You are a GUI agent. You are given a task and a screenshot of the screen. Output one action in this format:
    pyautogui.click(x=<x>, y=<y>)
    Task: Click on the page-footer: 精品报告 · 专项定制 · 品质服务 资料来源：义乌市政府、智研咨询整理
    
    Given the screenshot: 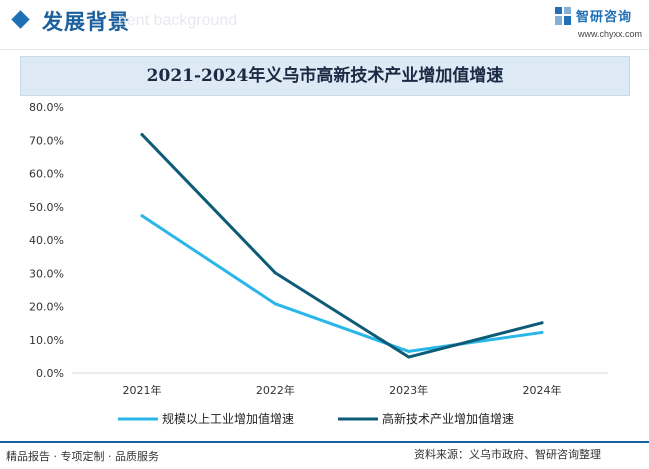 What is the action you would take?
    pyautogui.click(x=324, y=455)
    